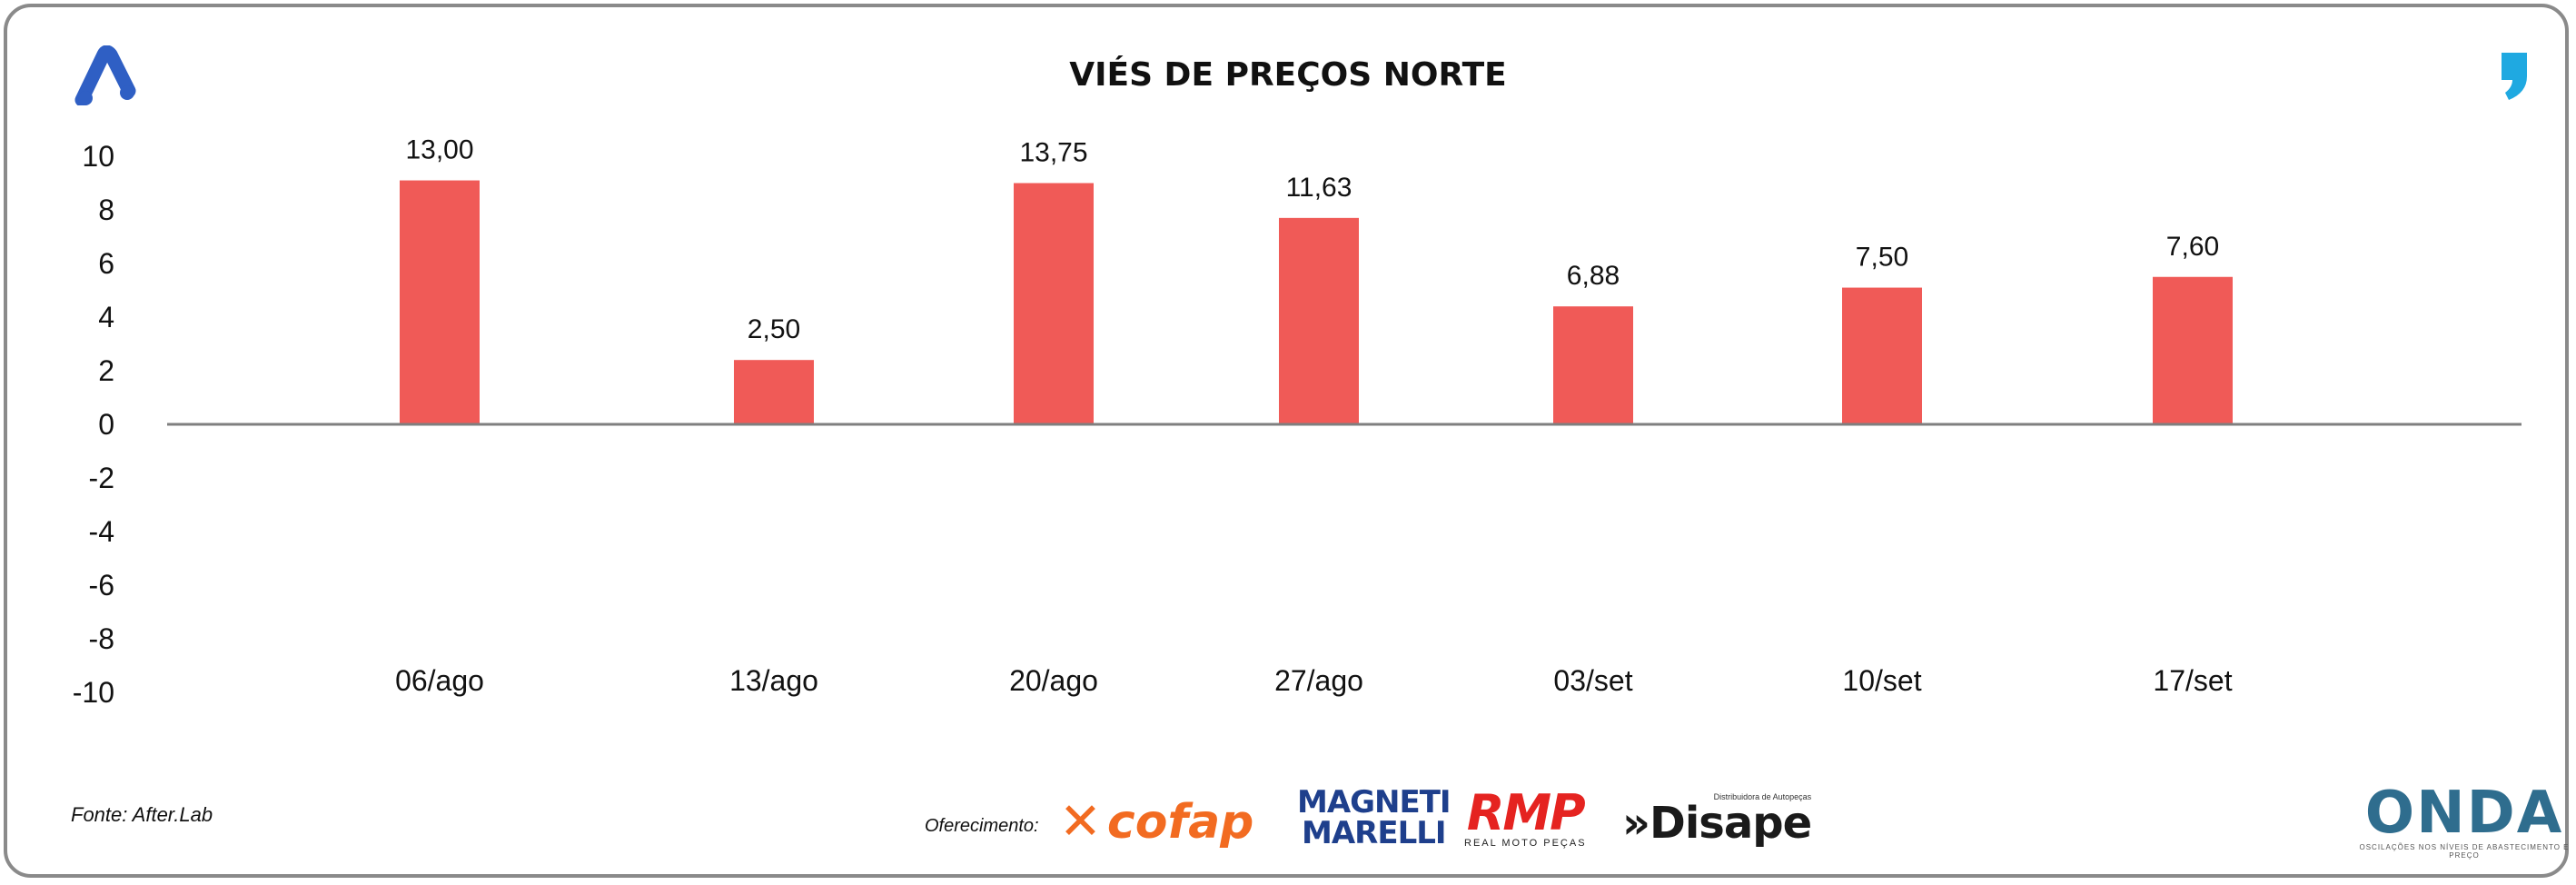 The width and height of the screenshot is (2576, 885). Describe the element at coordinates (101, 585) in the screenshot. I see `y-tick-label: -6` at that location.